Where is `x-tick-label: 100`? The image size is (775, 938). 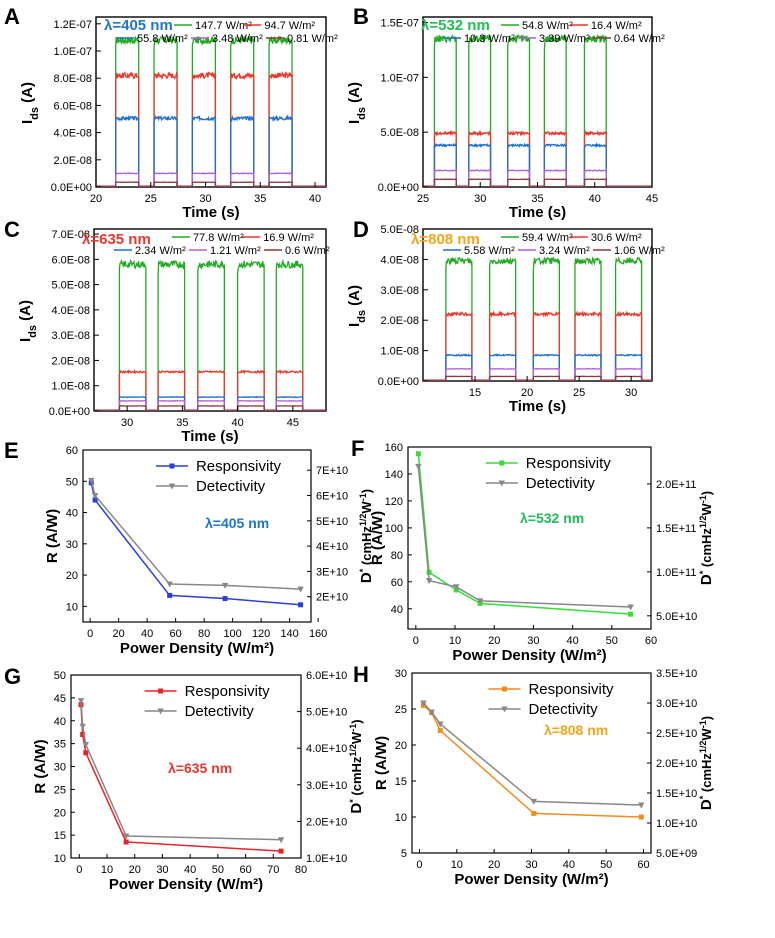 x-tick-label: 100 is located at coordinates (232, 634).